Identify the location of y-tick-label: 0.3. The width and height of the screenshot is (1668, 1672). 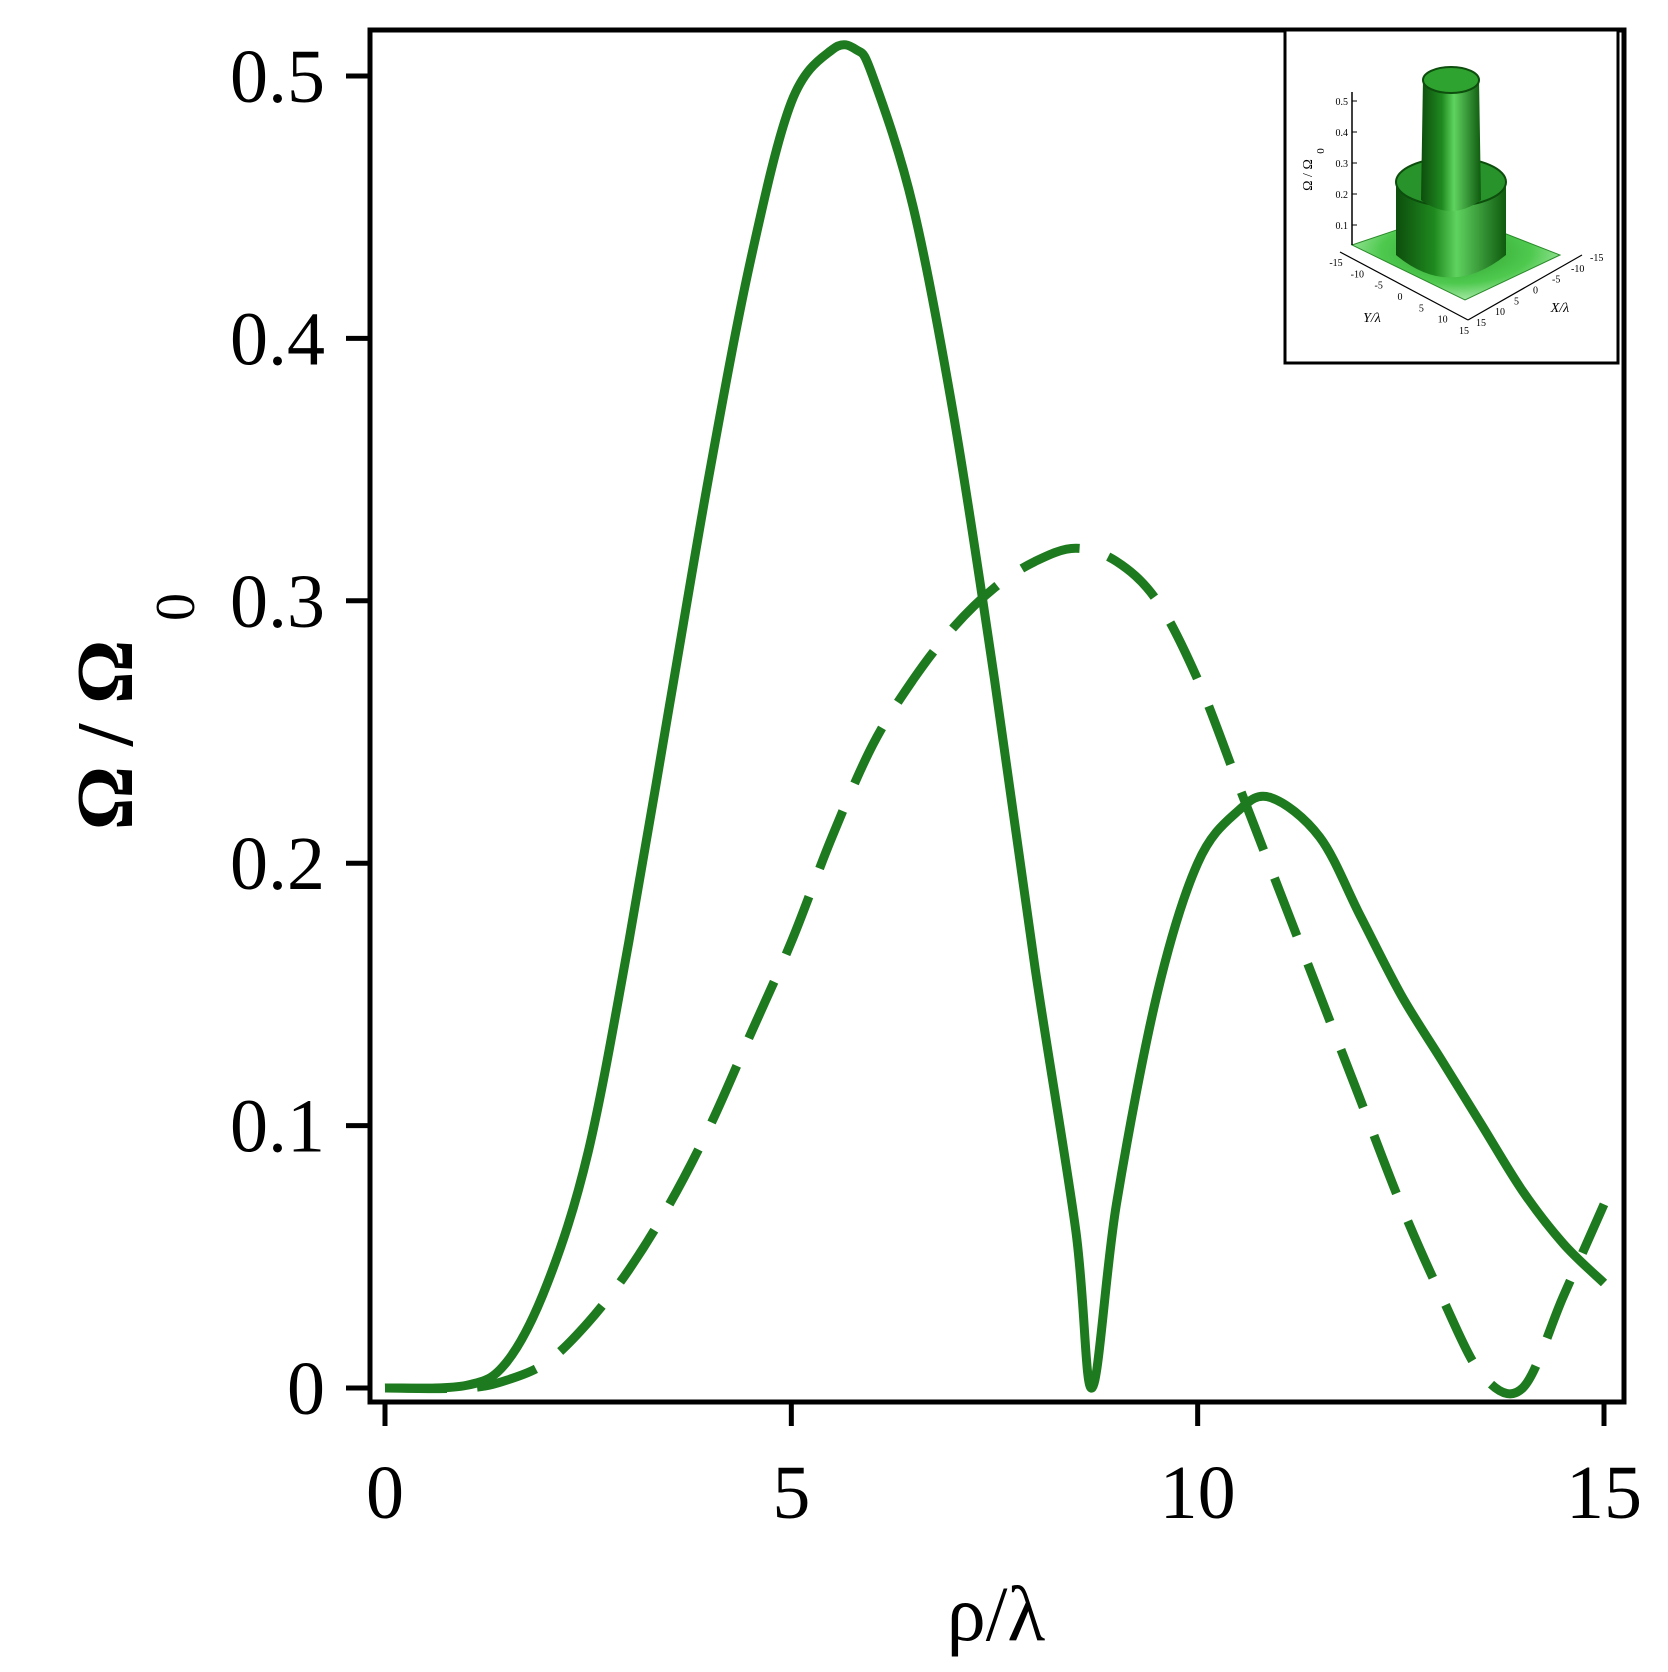
(277, 602).